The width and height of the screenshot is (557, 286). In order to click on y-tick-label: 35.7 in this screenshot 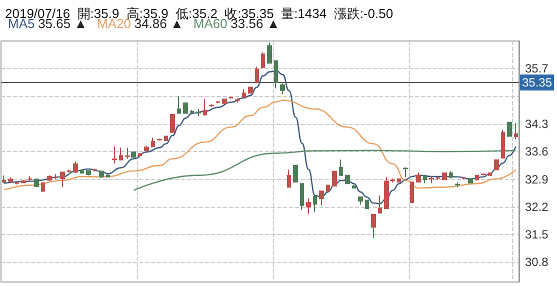, I will do `click(537, 69)`.